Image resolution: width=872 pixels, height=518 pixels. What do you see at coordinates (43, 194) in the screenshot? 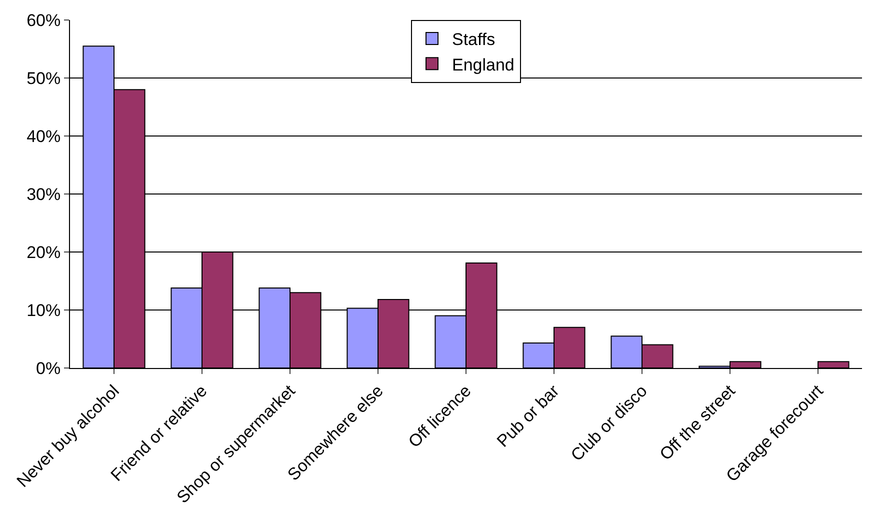
I see `y-tick-label: 30%` at bounding box center [43, 194].